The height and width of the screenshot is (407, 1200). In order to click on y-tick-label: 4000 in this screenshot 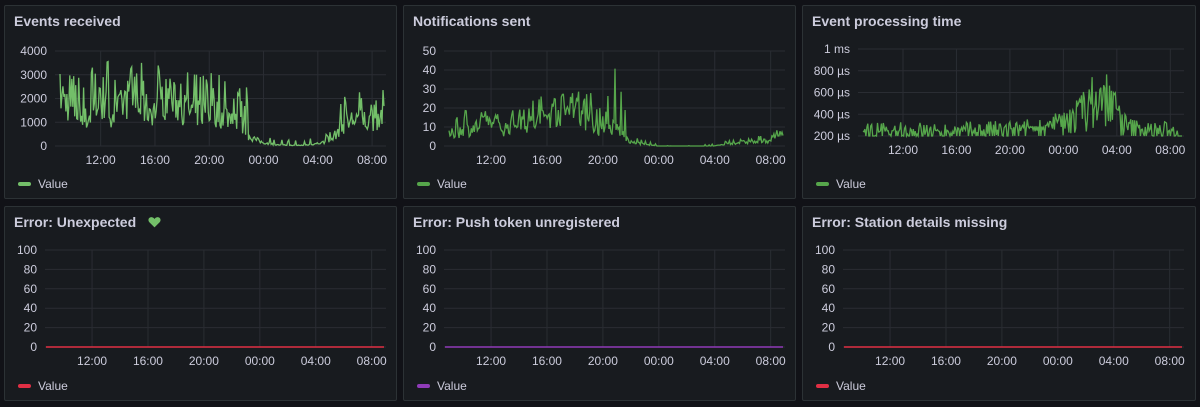, I will do `click(33, 51)`.